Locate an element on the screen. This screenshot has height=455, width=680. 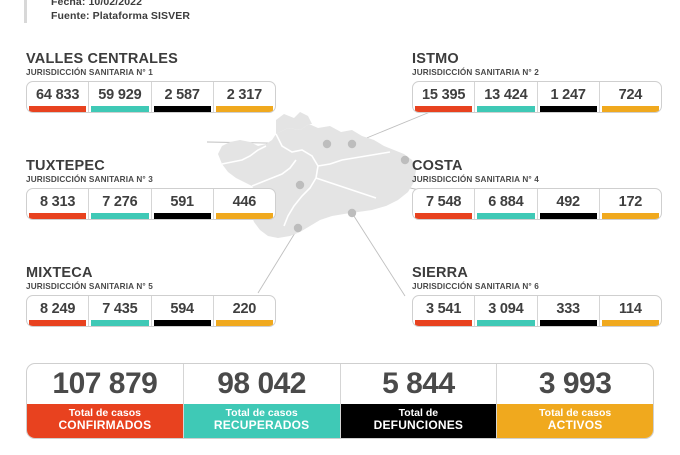
stat-value: 2 317 is located at coordinates (244, 95).